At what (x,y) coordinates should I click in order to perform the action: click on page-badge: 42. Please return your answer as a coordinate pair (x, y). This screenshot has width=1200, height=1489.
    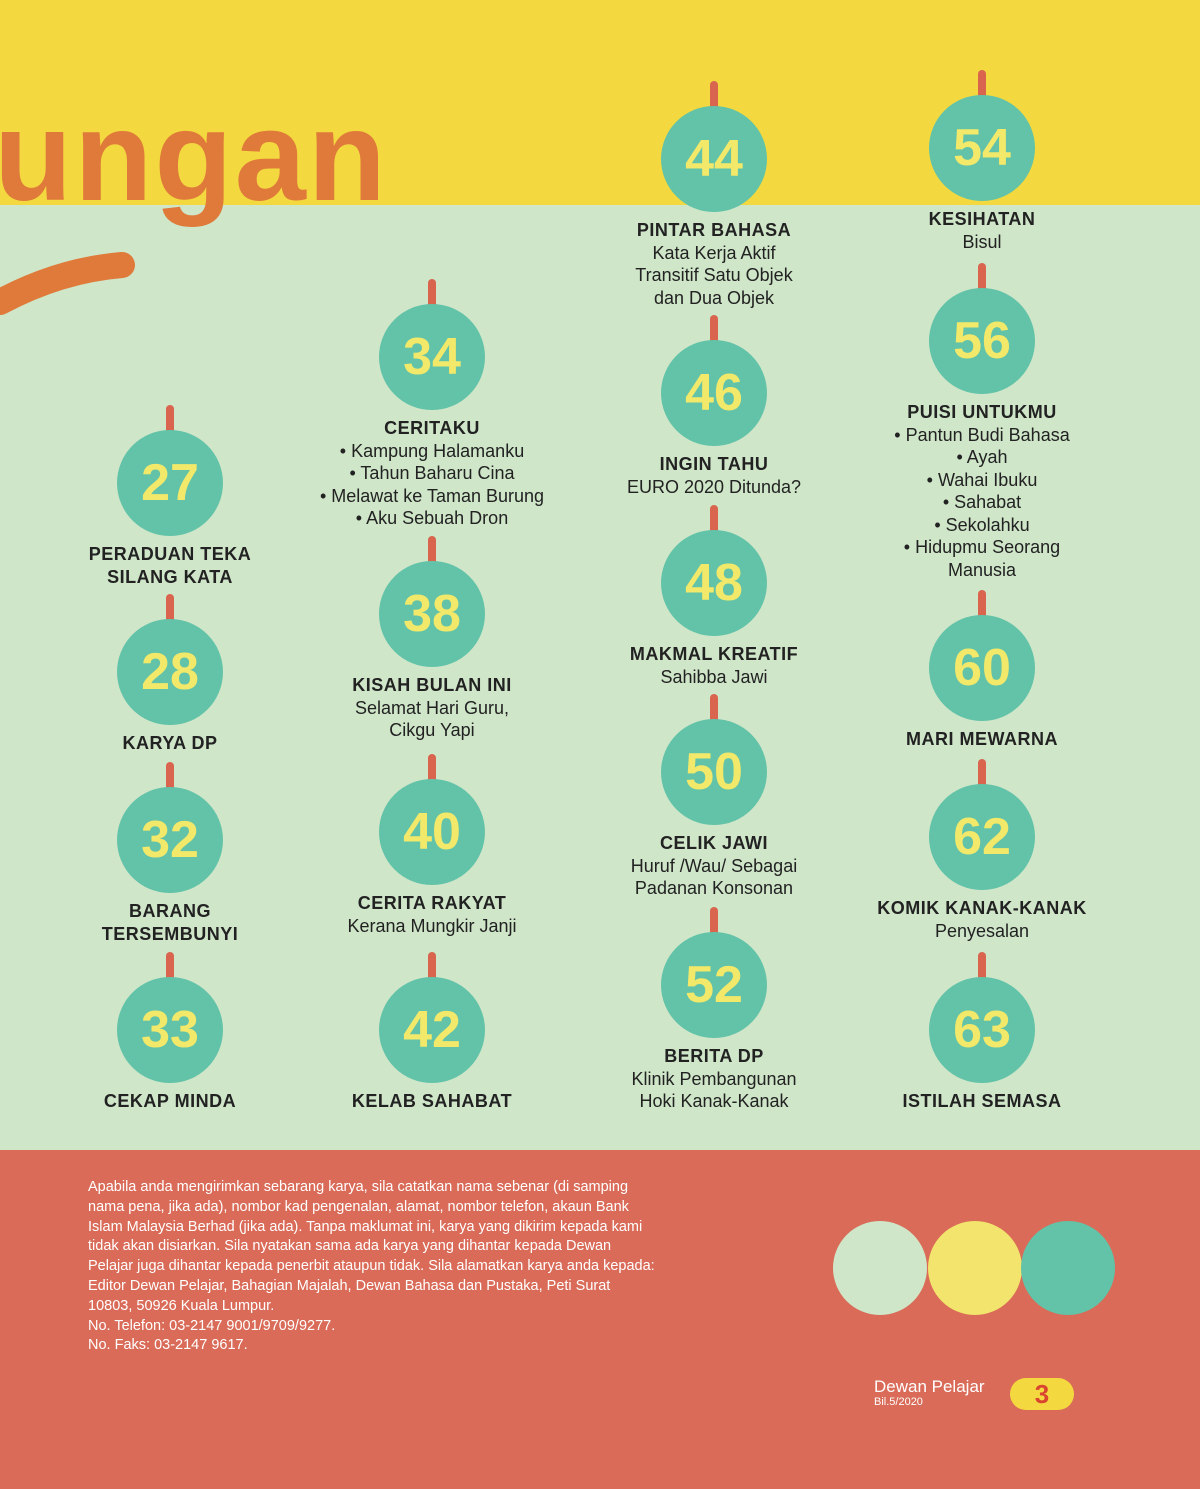
    Looking at the image, I should click on (432, 1030).